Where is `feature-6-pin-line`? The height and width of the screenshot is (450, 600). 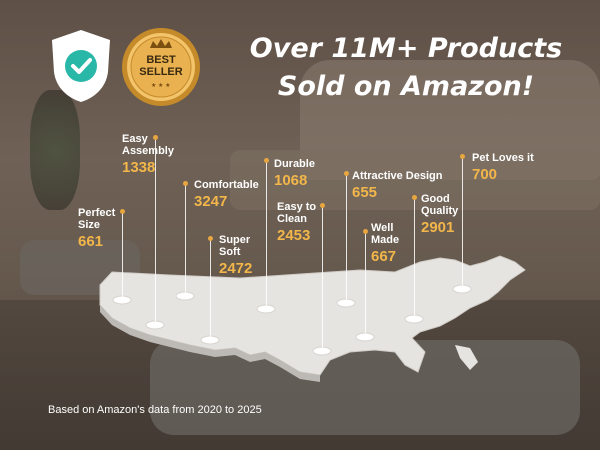
feature-6-pin-line is located at coordinates (322, 278).